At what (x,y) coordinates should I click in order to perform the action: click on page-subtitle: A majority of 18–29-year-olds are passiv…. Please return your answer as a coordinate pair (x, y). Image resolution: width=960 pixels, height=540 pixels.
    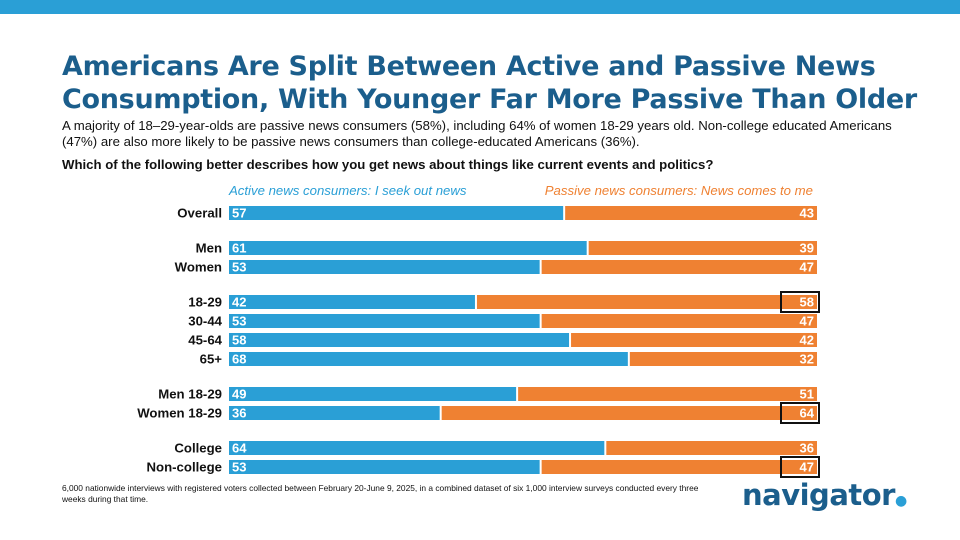
    Looking at the image, I should click on (477, 133).